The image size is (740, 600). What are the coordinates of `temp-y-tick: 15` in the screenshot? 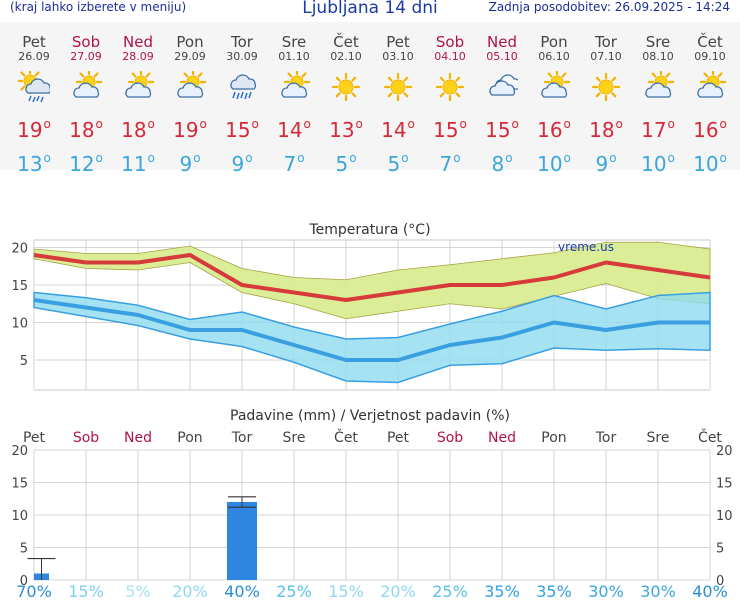 It's located at (19, 286).